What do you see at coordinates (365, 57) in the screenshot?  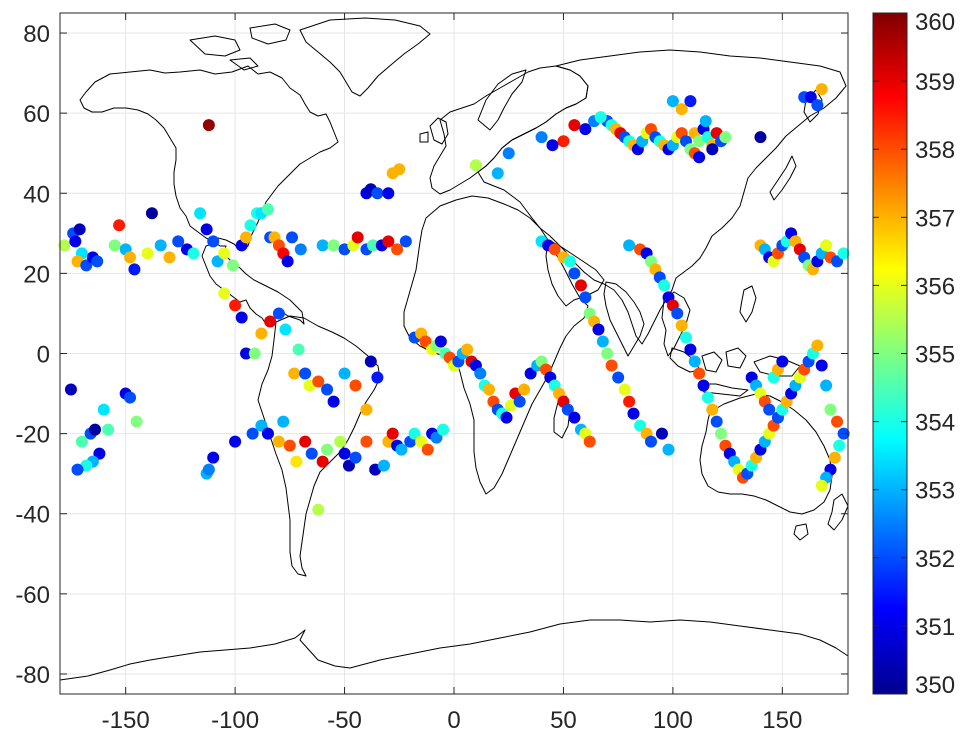 I see `coast-greenland` at bounding box center [365, 57].